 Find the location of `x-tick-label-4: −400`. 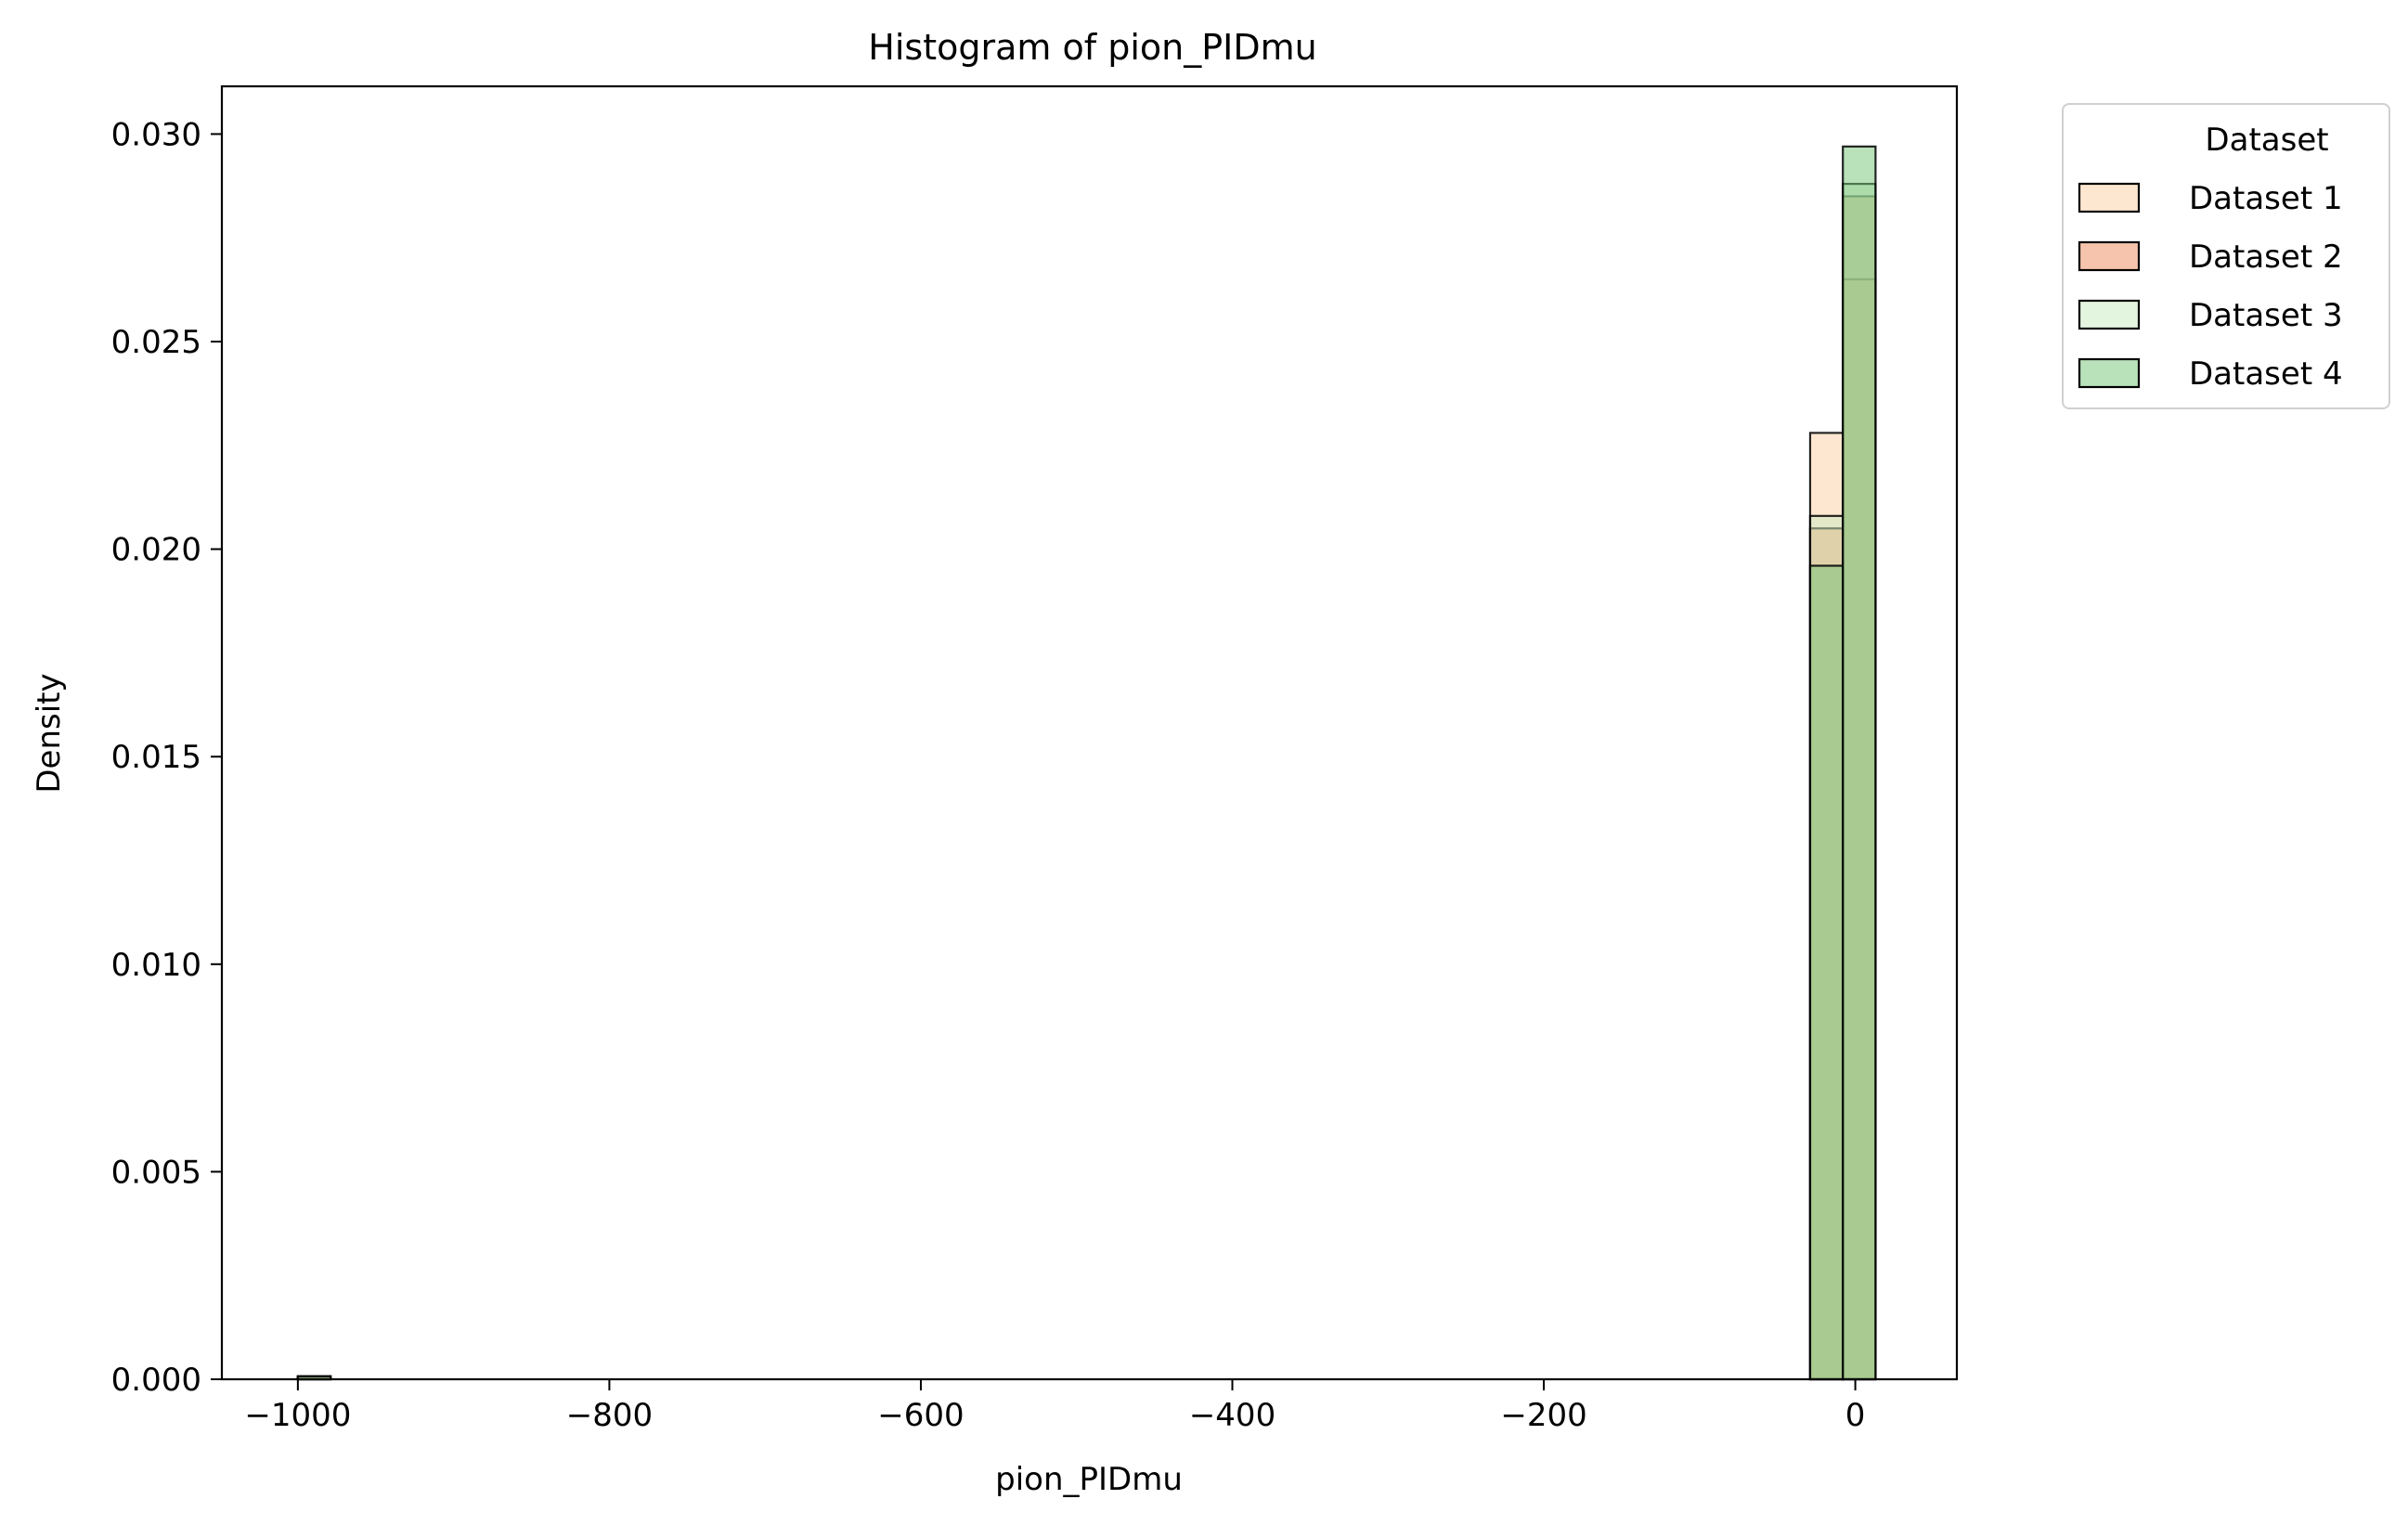

x-tick-label-4: −400 is located at coordinates (1232, 1415).